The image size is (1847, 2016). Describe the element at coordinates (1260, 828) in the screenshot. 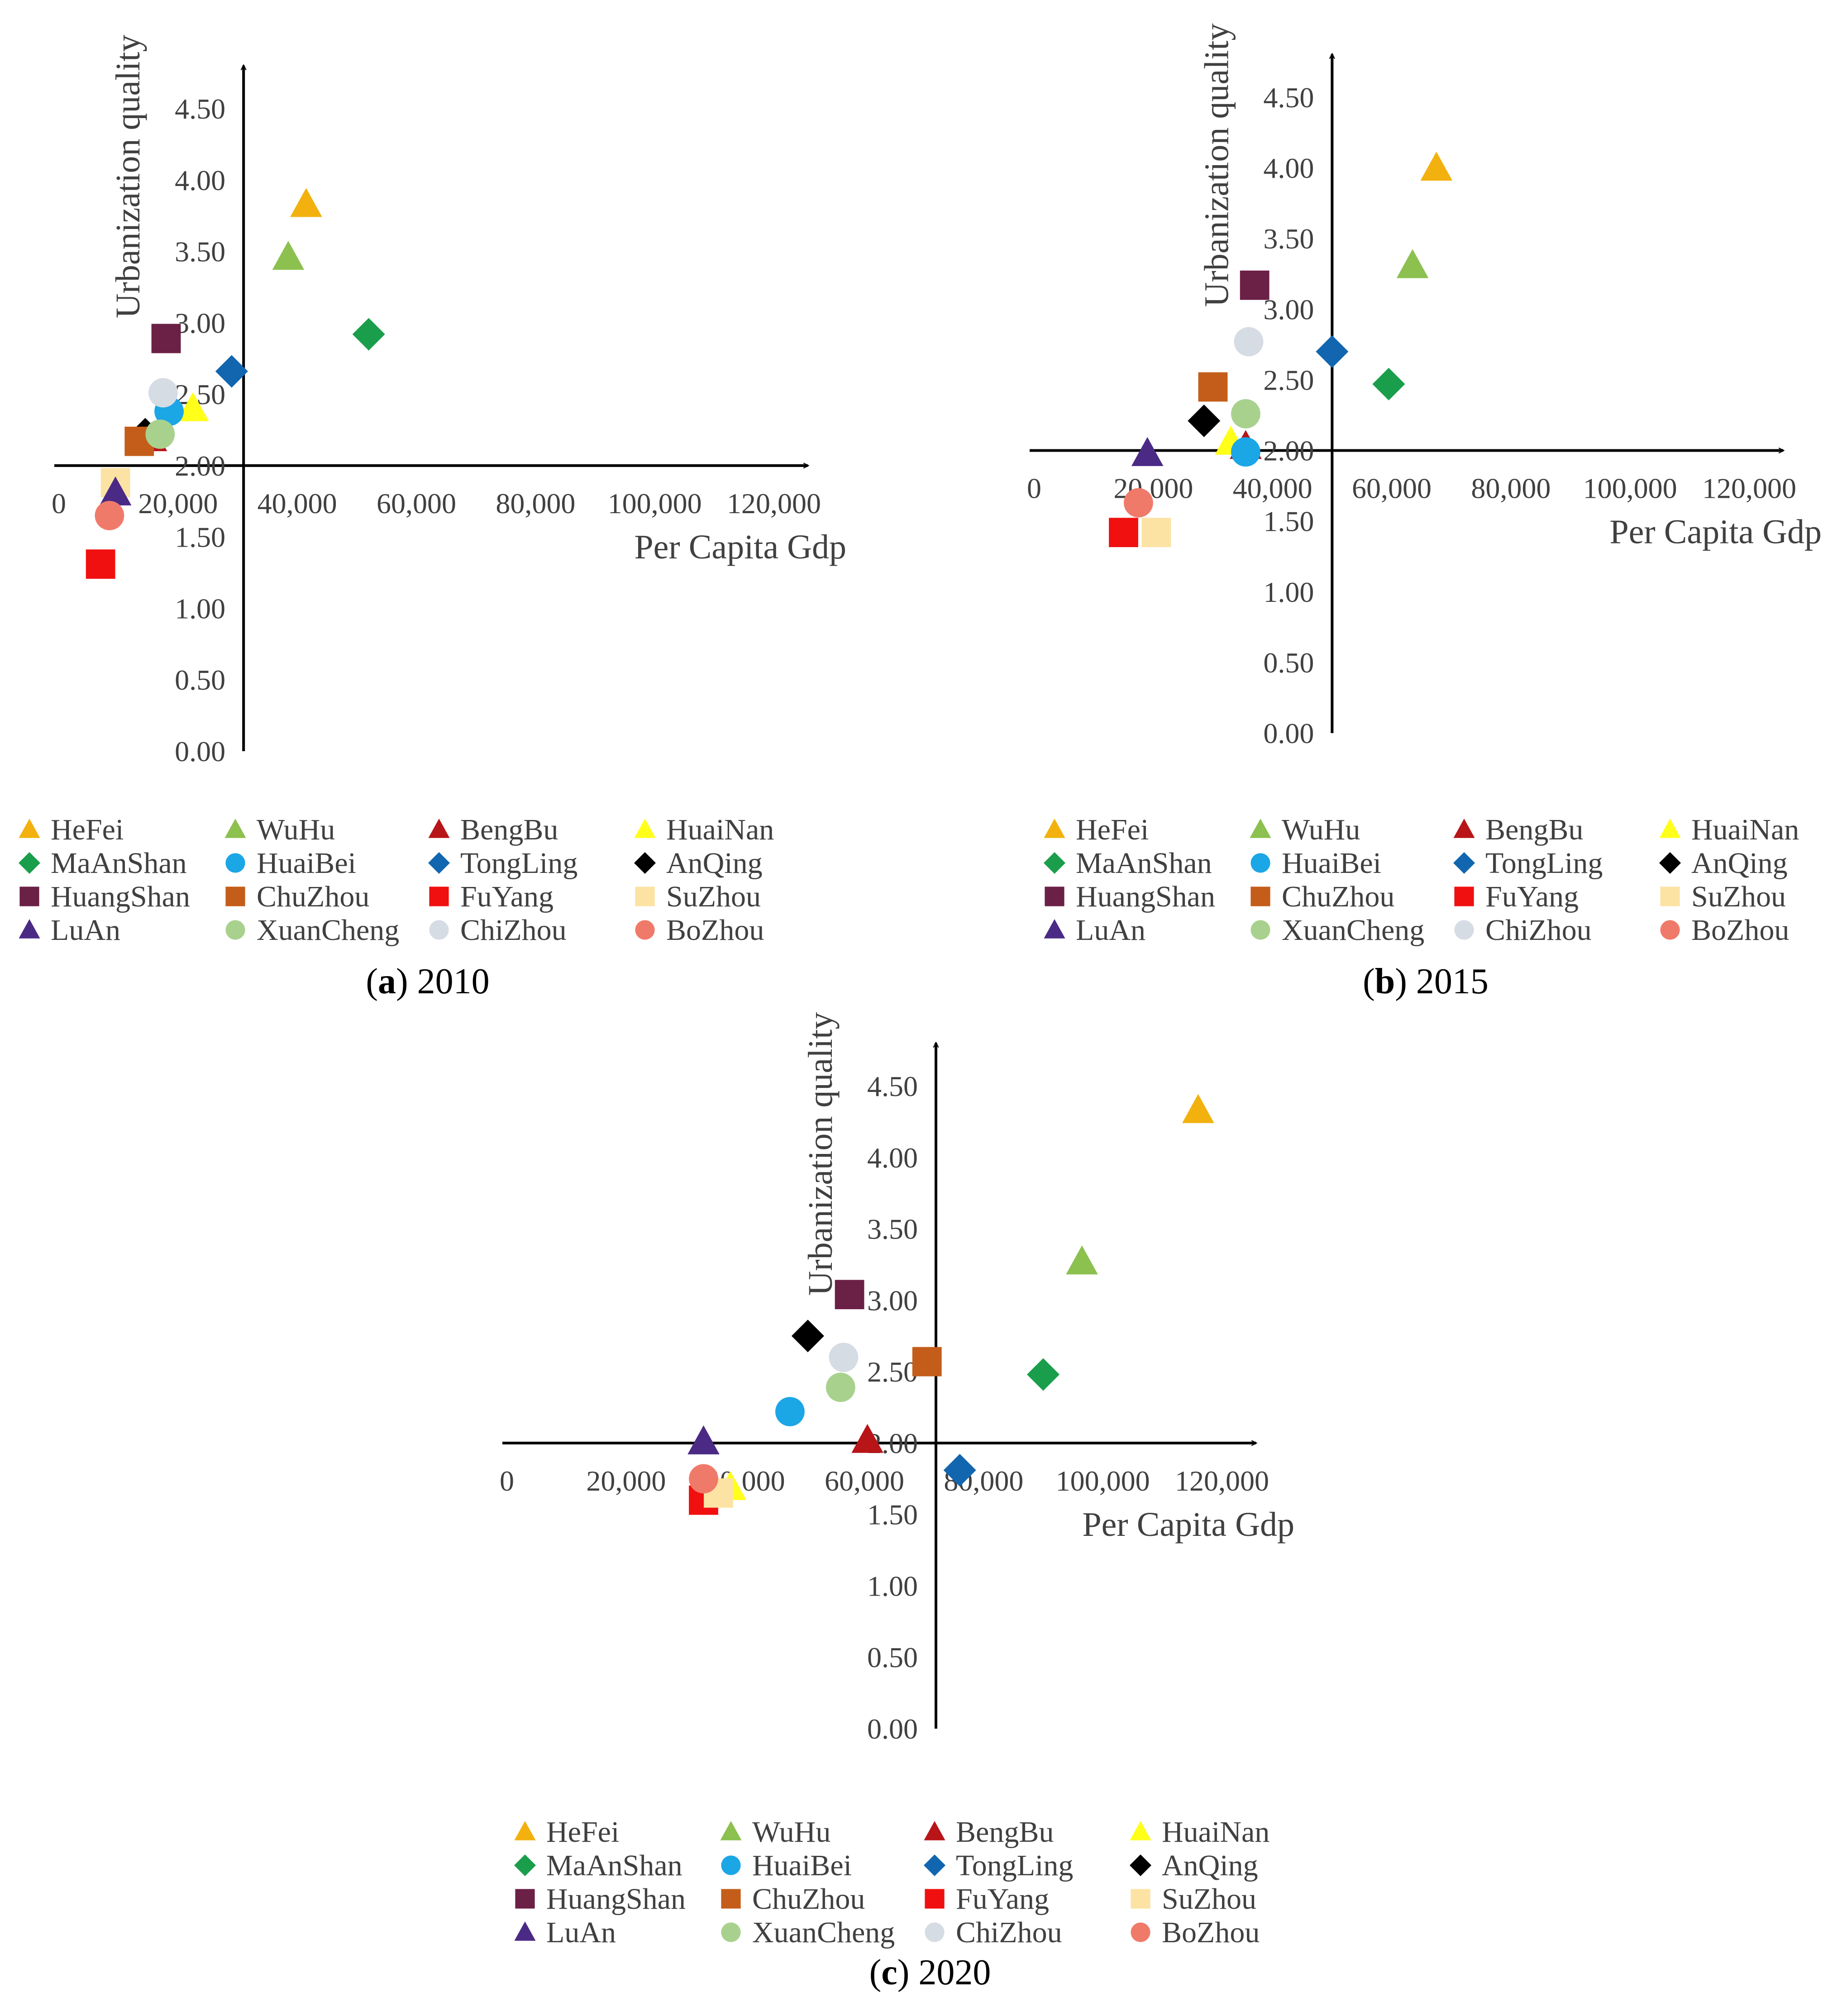

I see `legend-marker-wuhu` at that location.